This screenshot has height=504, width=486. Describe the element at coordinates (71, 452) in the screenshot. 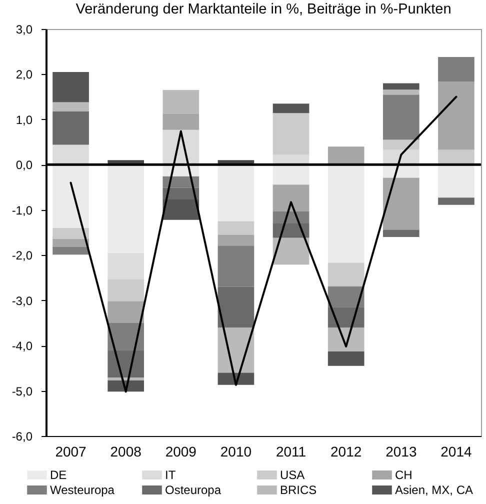

I see `x-tick-label: 2007` at that location.